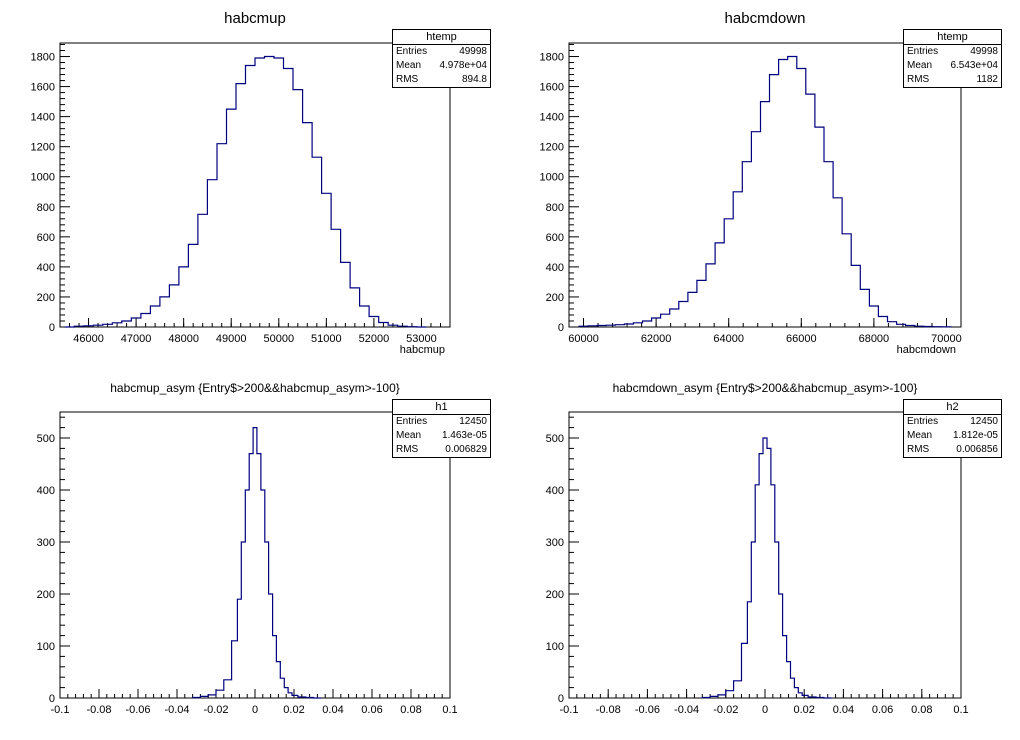  I want to click on x-tick-label: 70000, so click(946, 339).